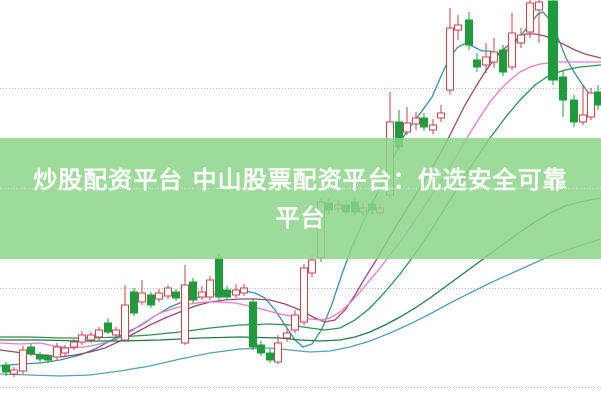 Image resolution: width=601 pixels, height=401 pixels. Describe the element at coordinates (300, 188) in the screenshot. I see `banner-gridline` at that location.